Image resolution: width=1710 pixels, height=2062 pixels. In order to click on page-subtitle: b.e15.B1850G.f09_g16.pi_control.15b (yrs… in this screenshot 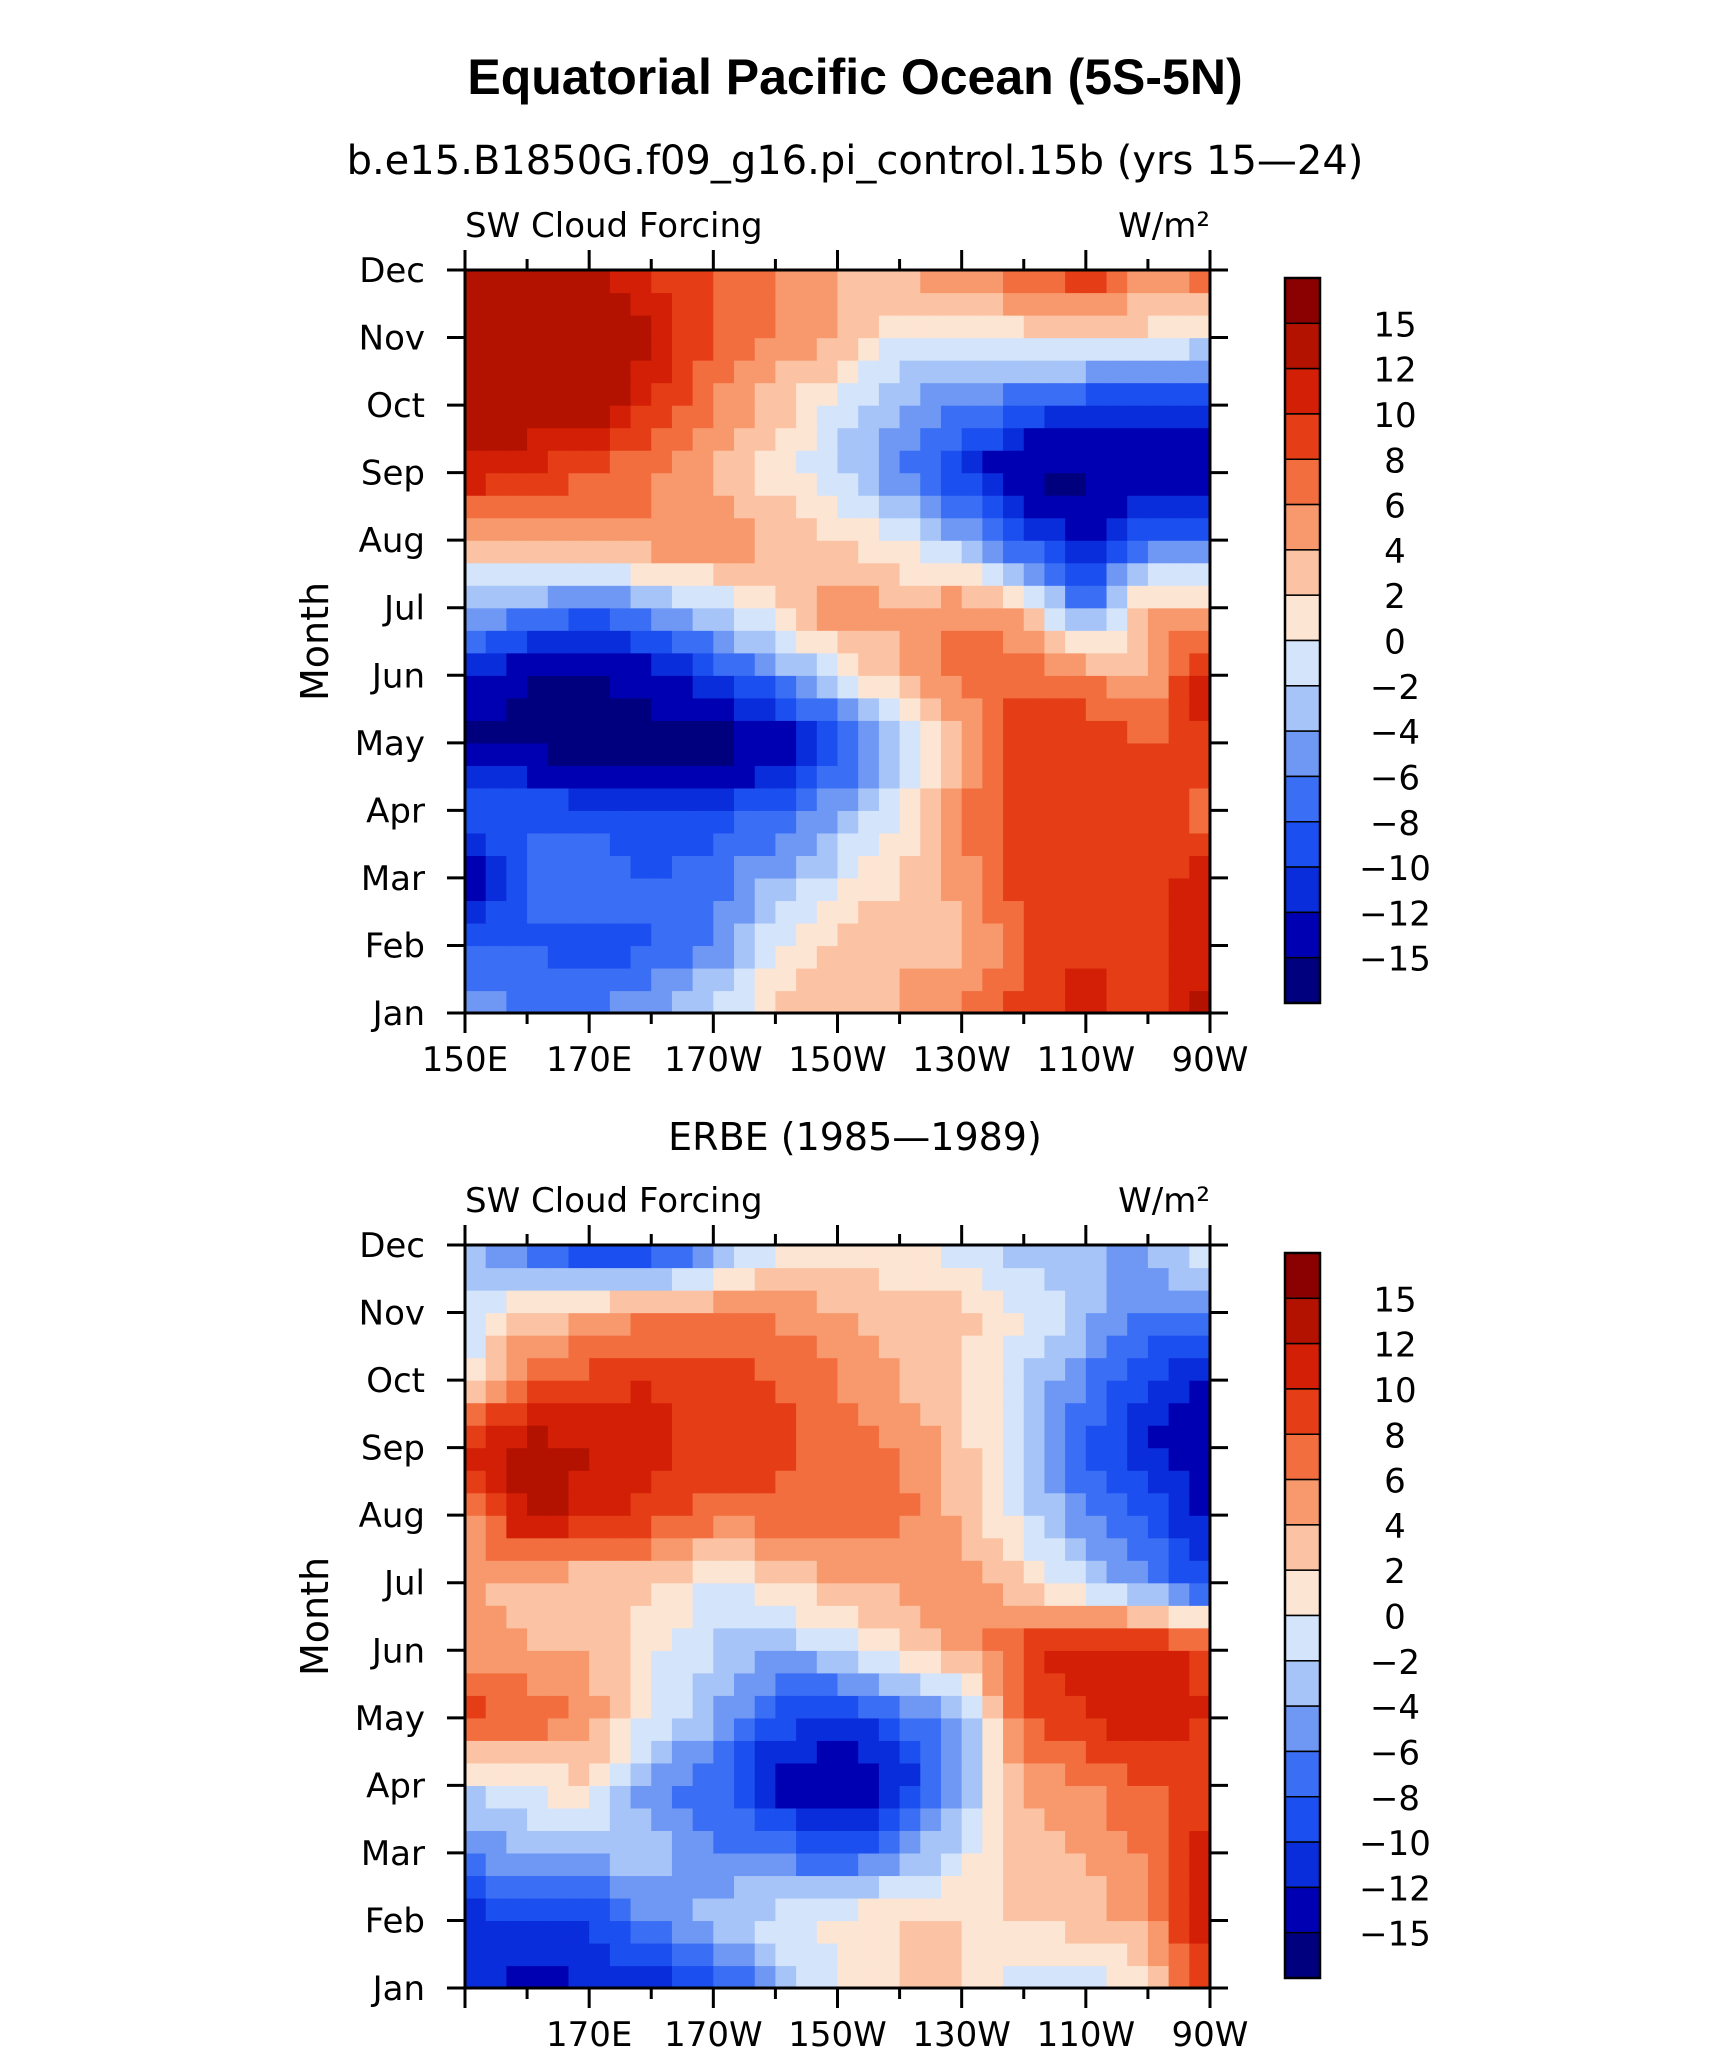, I will do `click(855, 161)`.